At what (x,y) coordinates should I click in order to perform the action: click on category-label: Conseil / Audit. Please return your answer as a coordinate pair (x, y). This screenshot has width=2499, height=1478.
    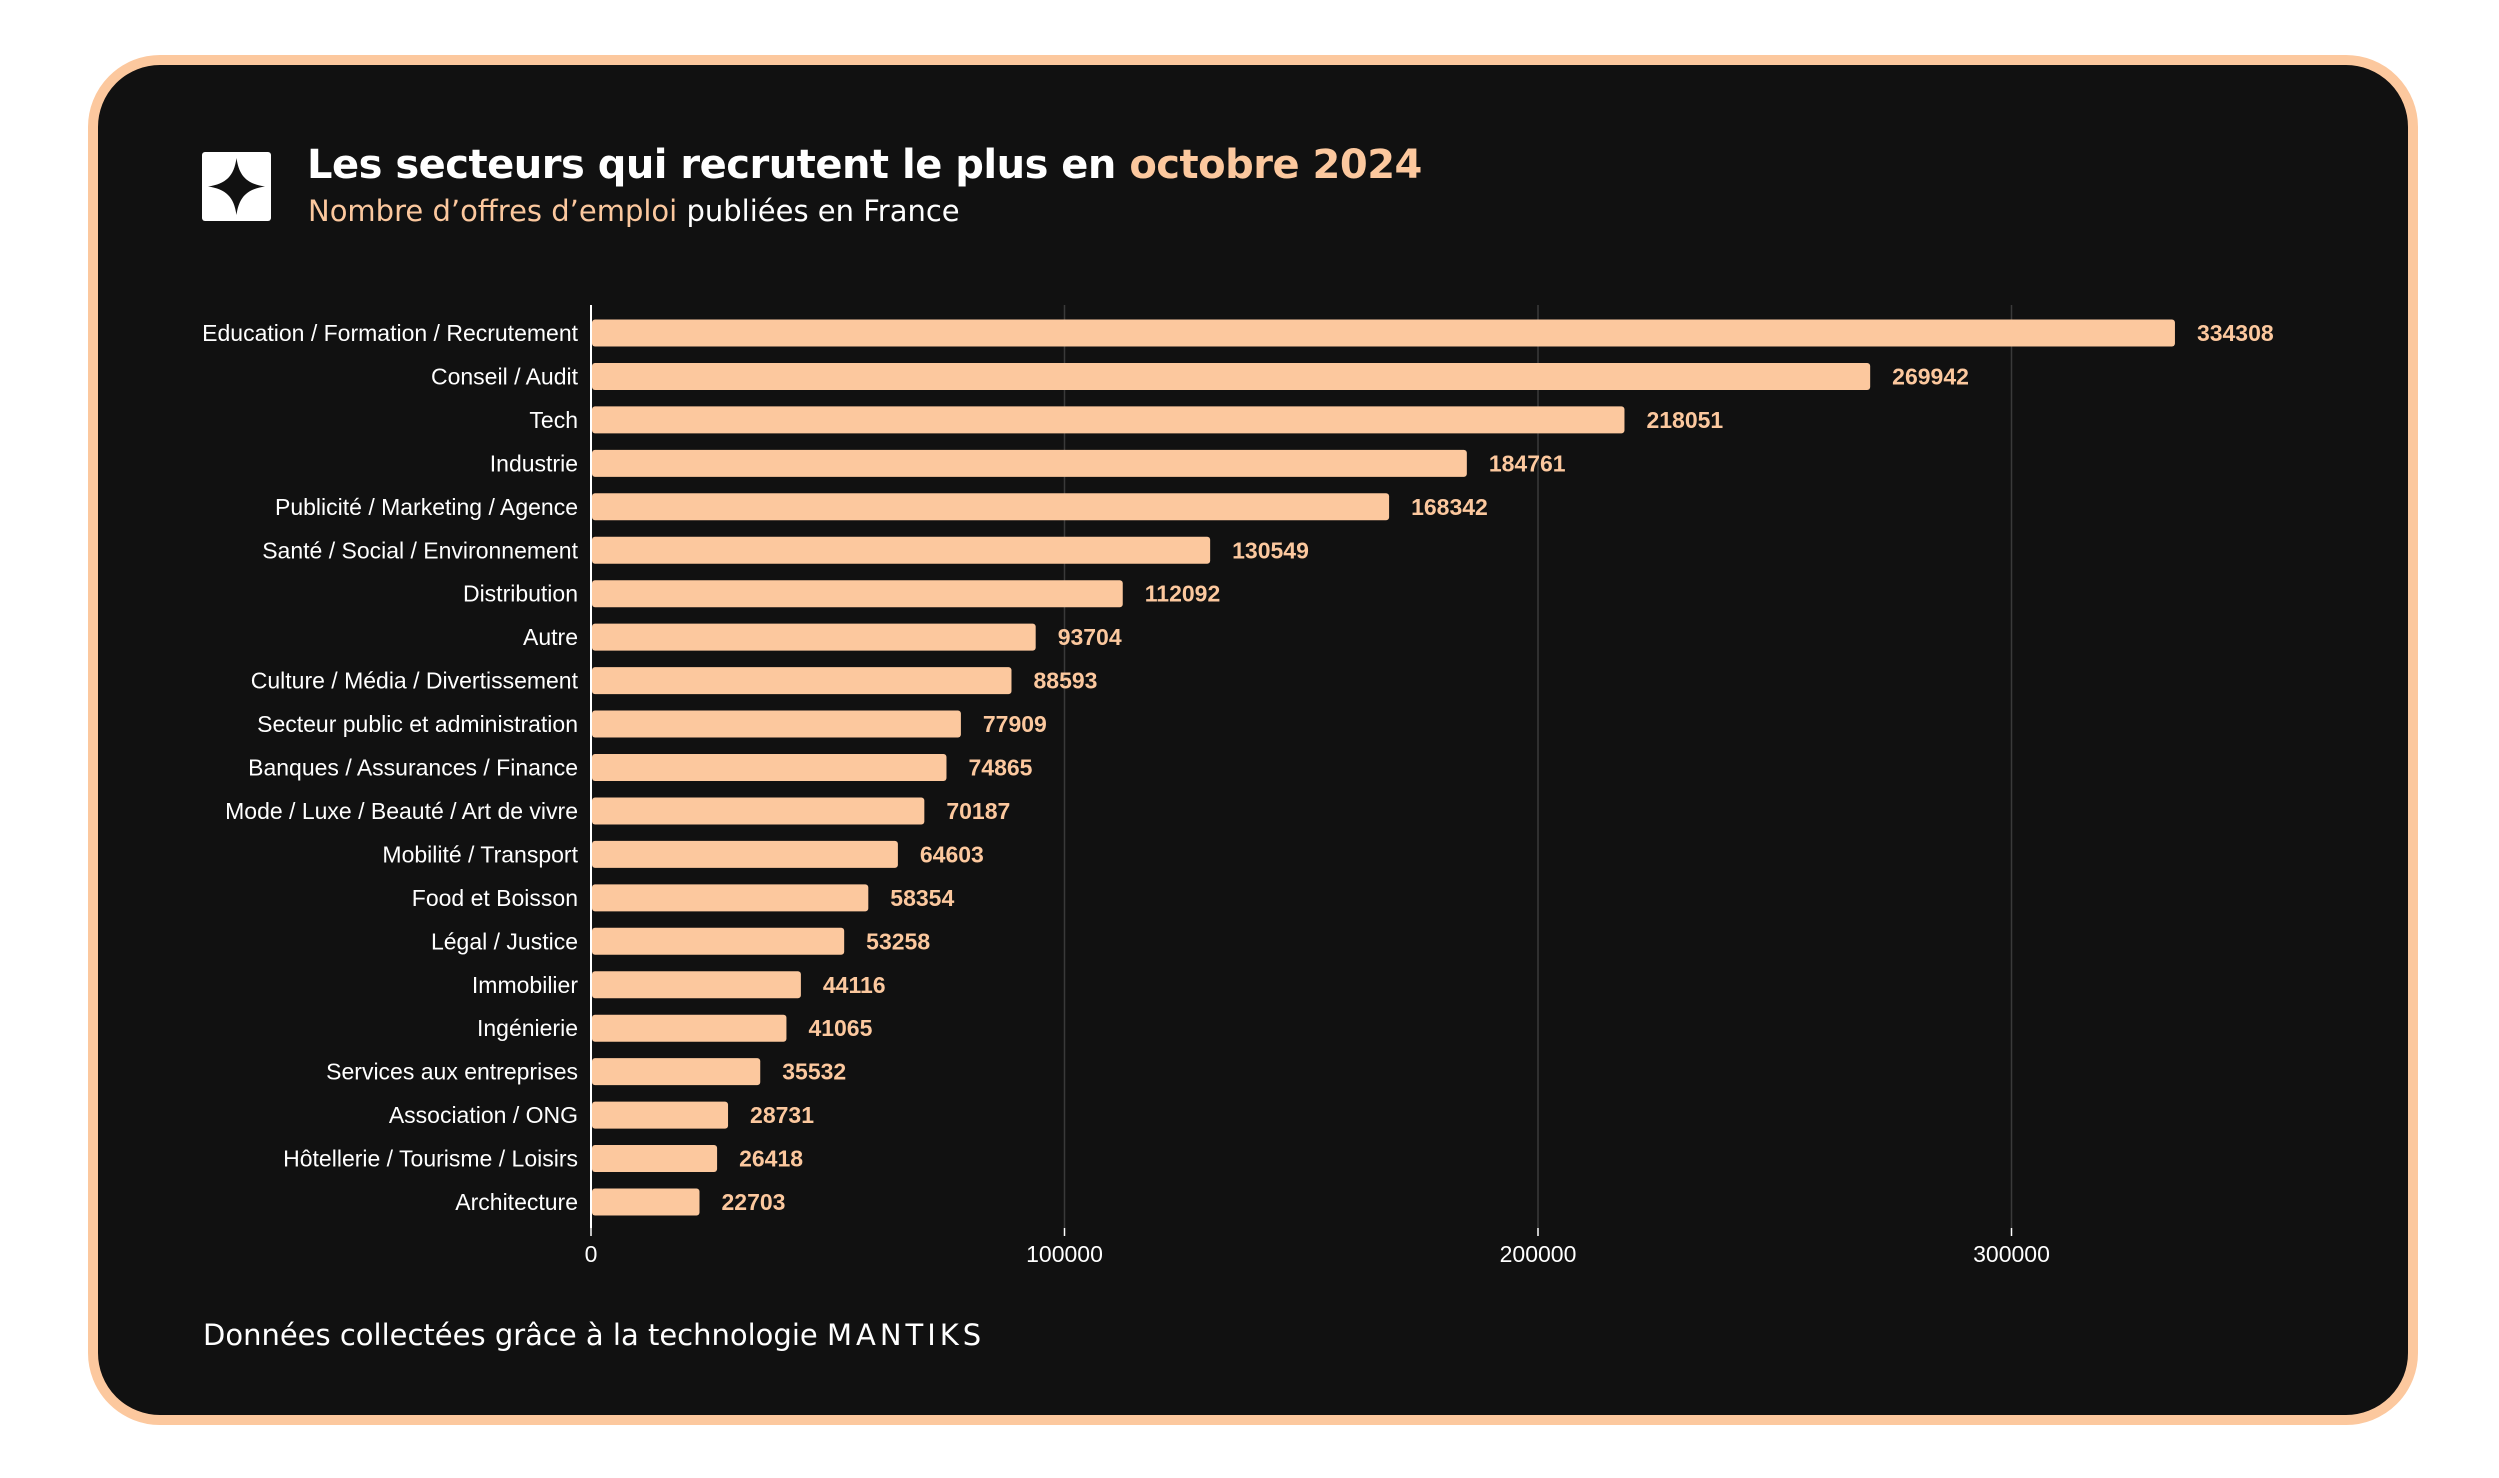
    Looking at the image, I should click on (505, 376).